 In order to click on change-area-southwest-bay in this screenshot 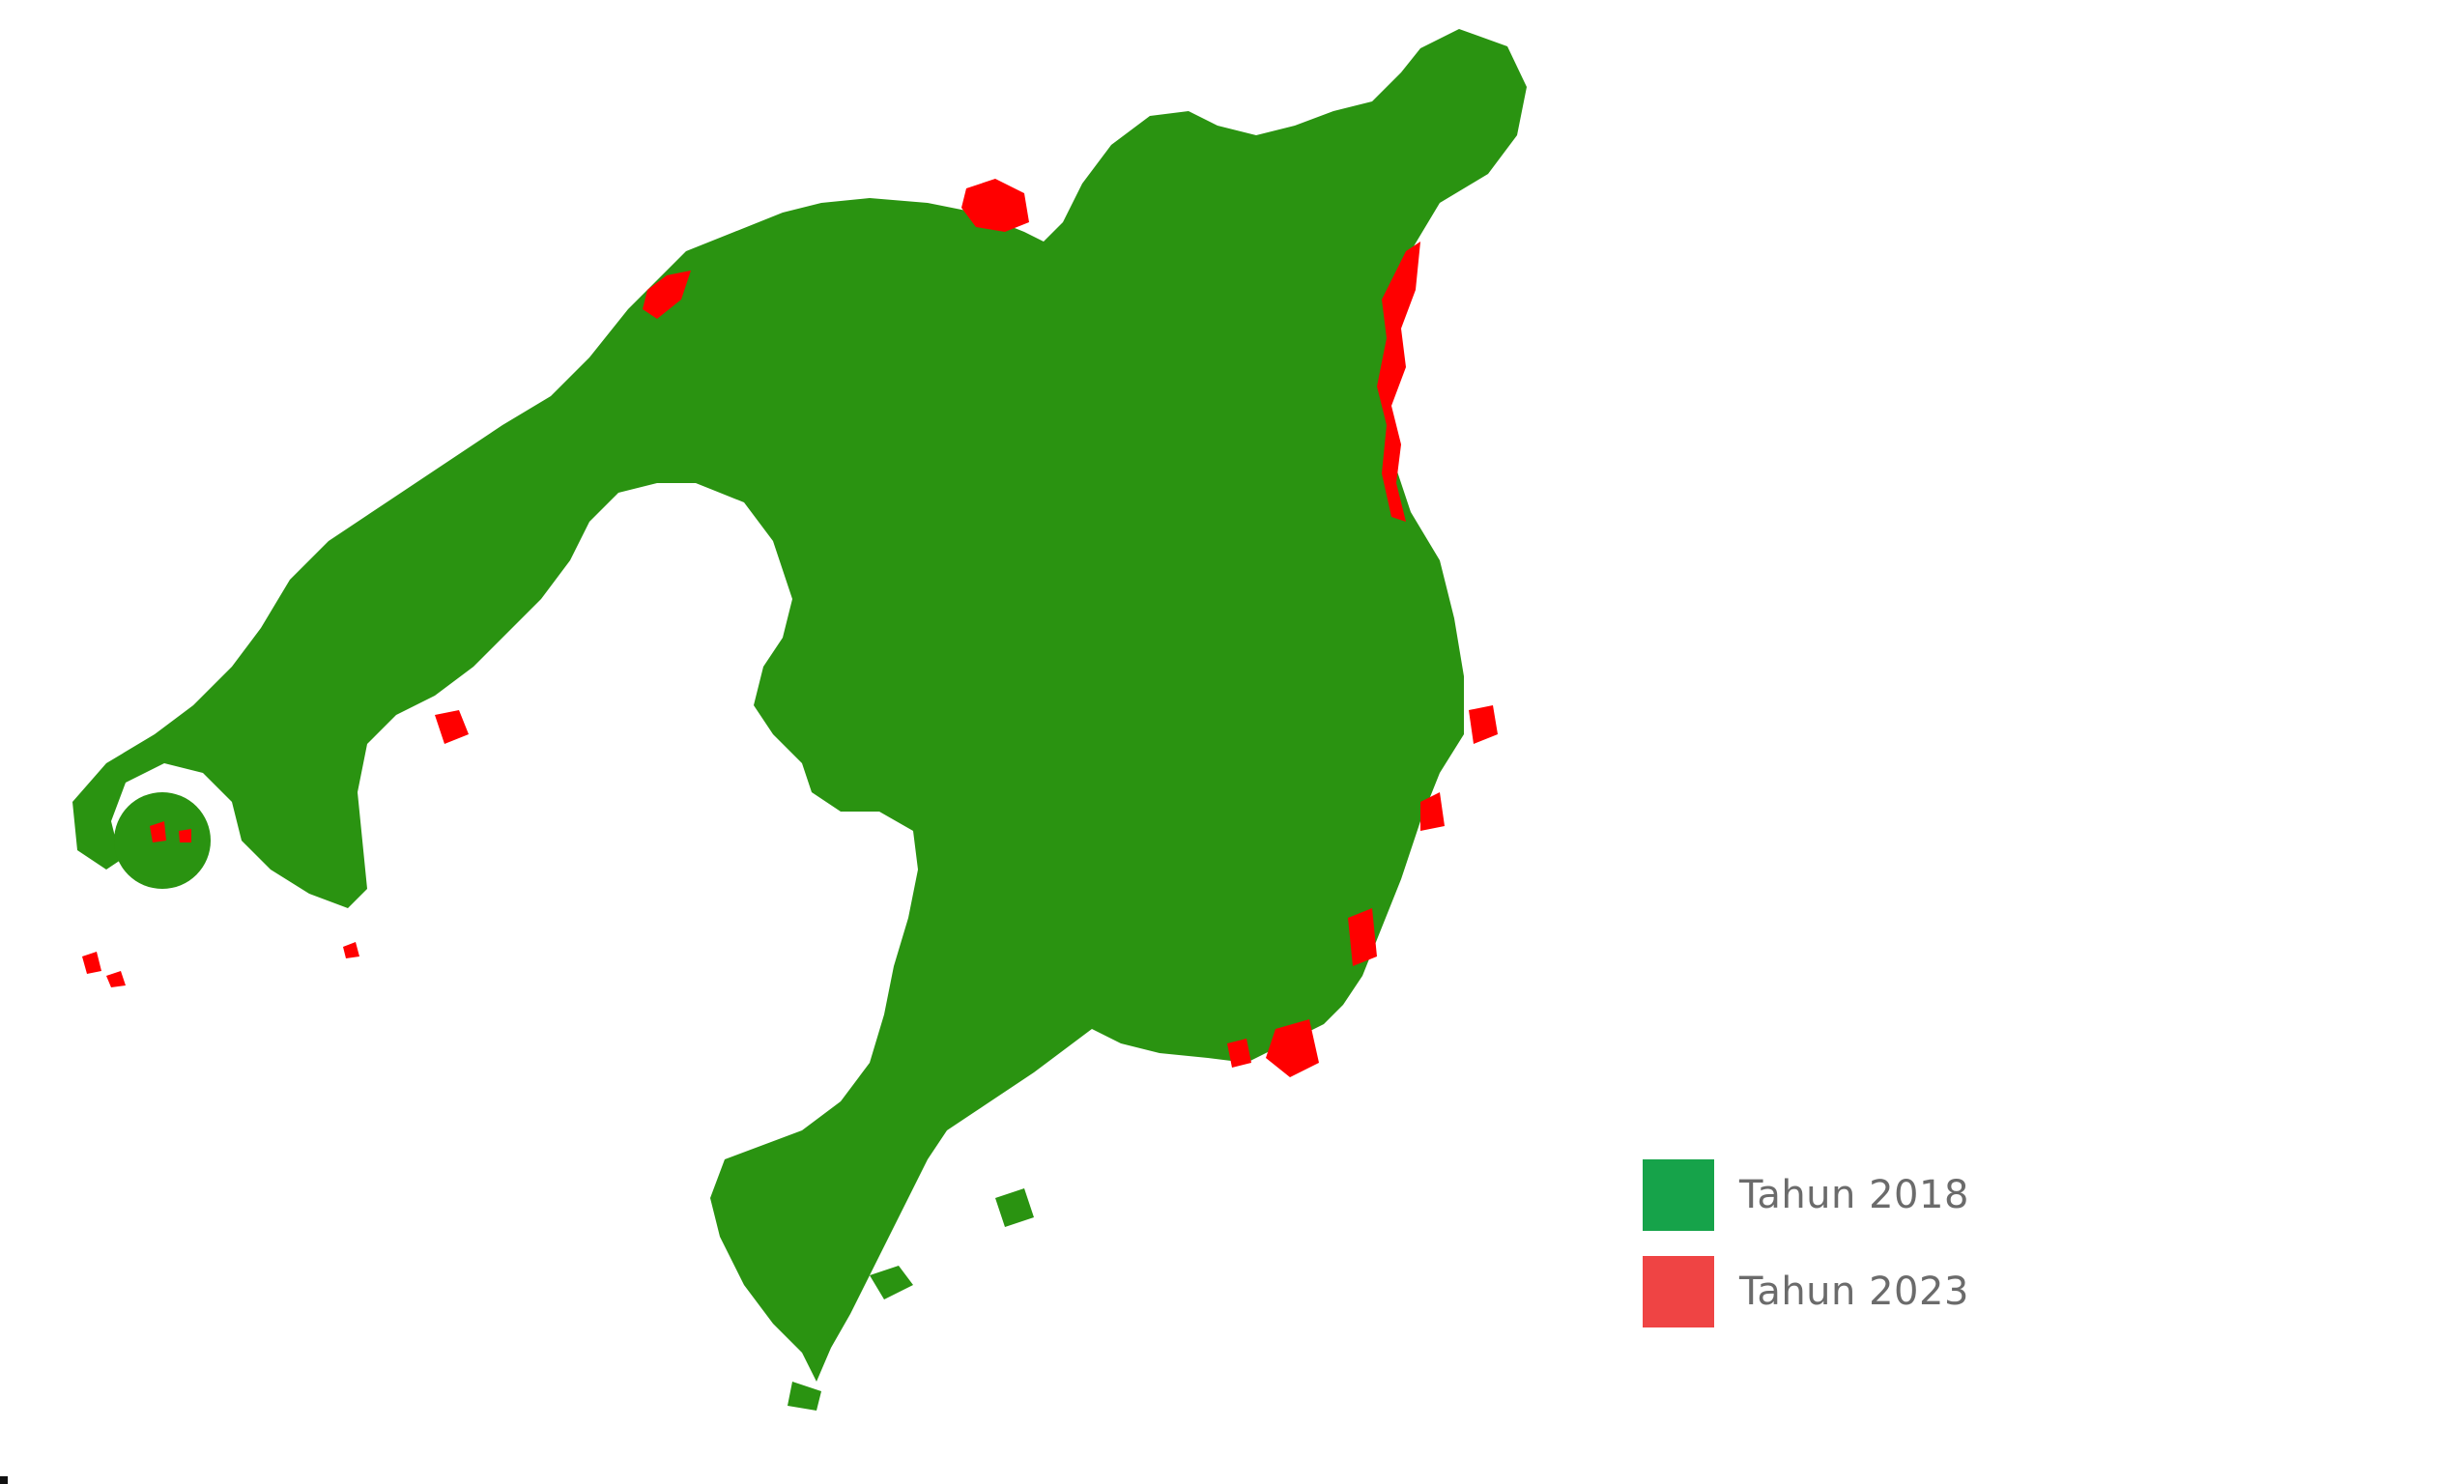, I will do `click(452, 727)`.